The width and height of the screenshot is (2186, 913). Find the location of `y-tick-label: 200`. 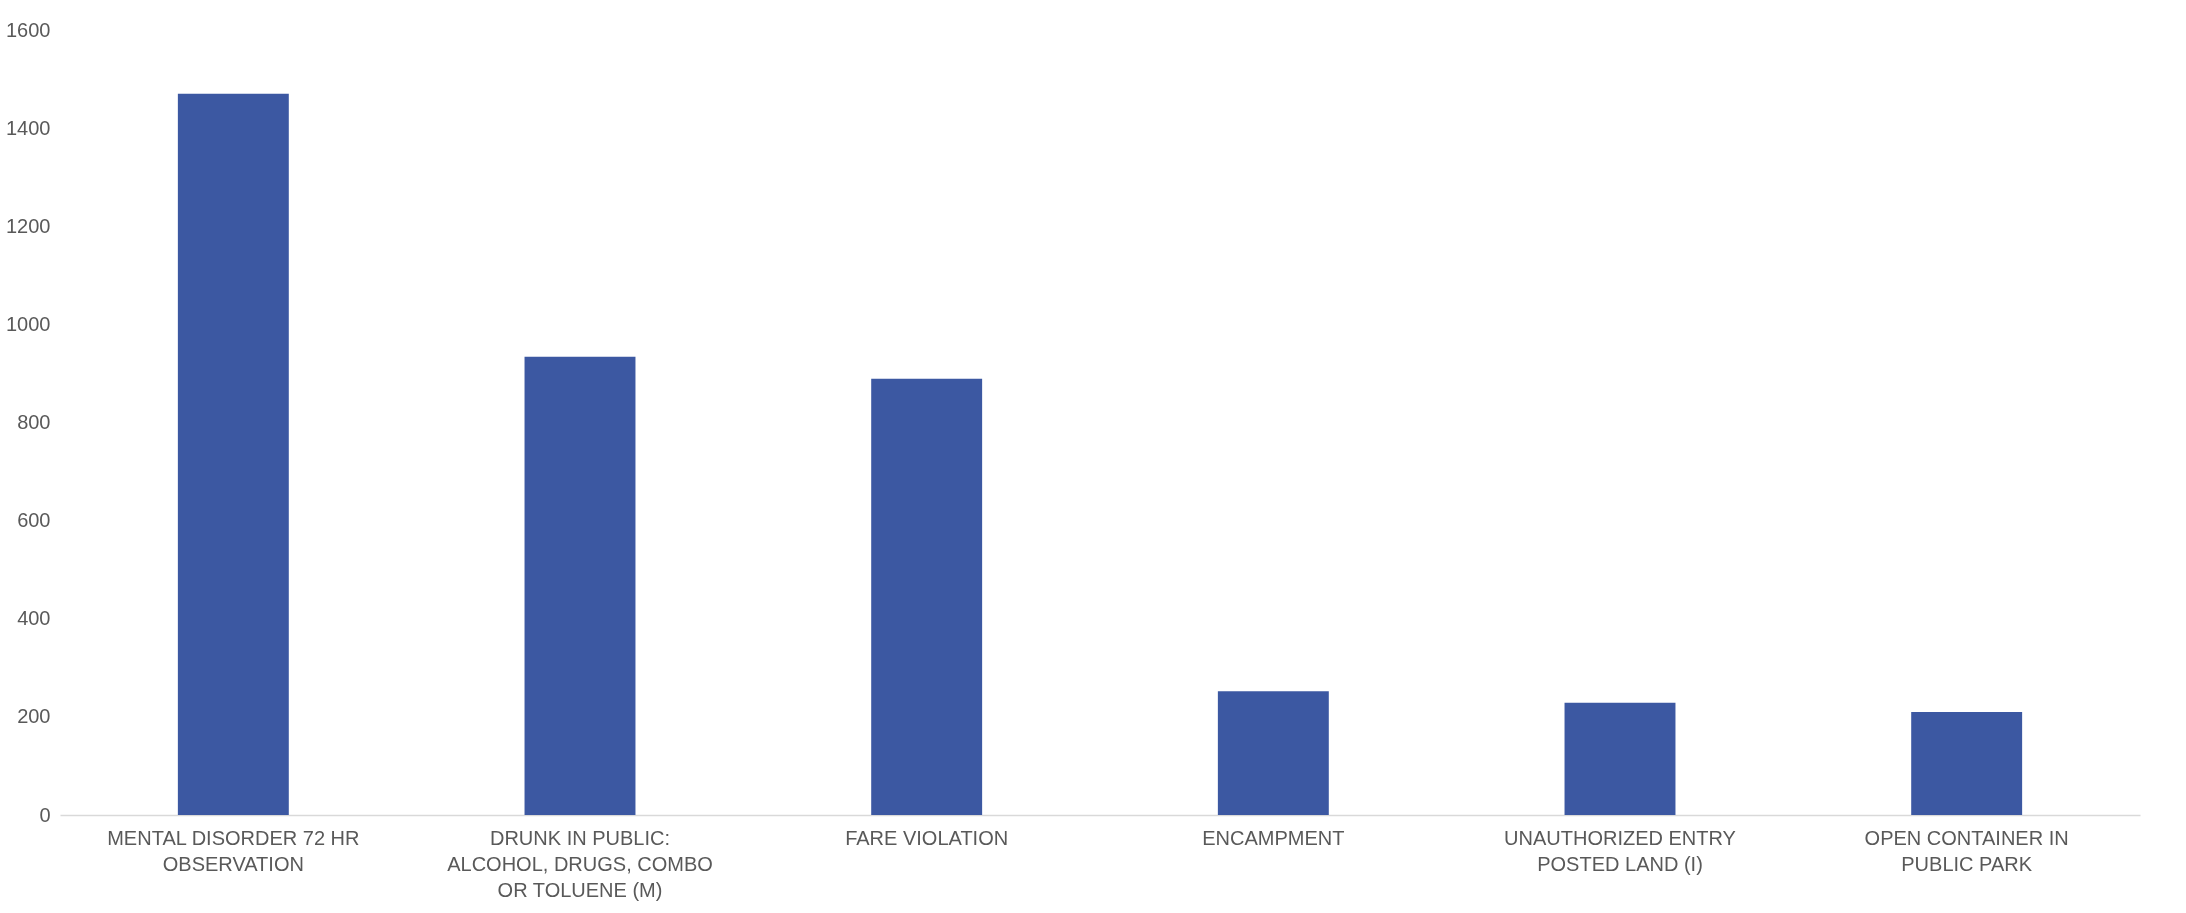

y-tick-label: 200 is located at coordinates (34, 716).